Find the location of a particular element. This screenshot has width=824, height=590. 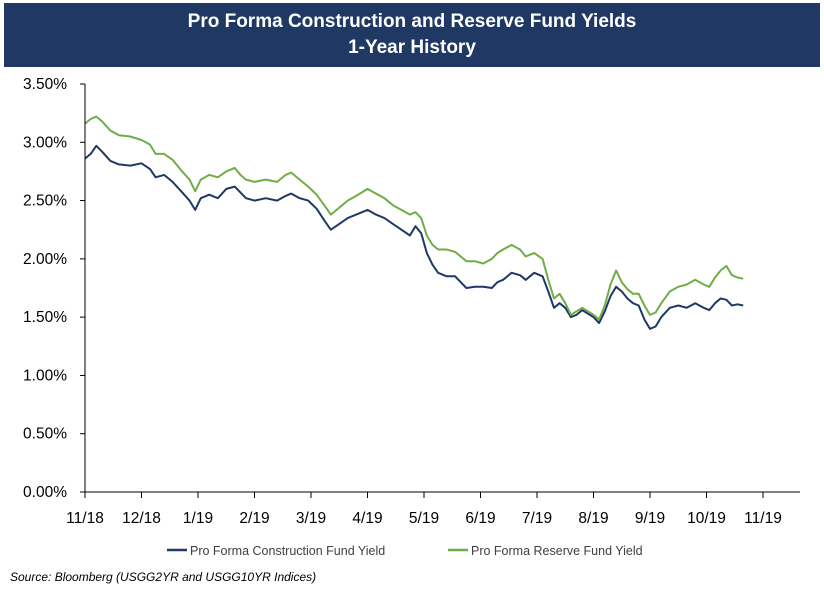

x-tick-label: 11/19 is located at coordinates (763, 518).